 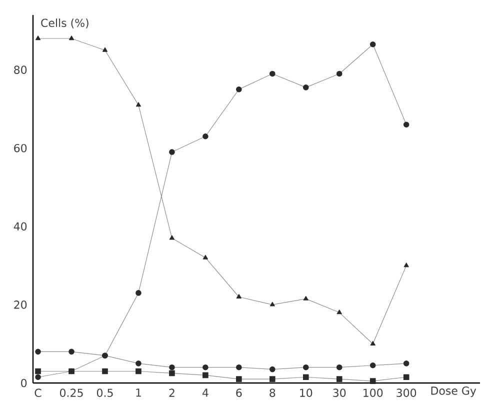 What do you see at coordinates (20, 148) in the screenshot?
I see `y-tick-label: 60` at bounding box center [20, 148].